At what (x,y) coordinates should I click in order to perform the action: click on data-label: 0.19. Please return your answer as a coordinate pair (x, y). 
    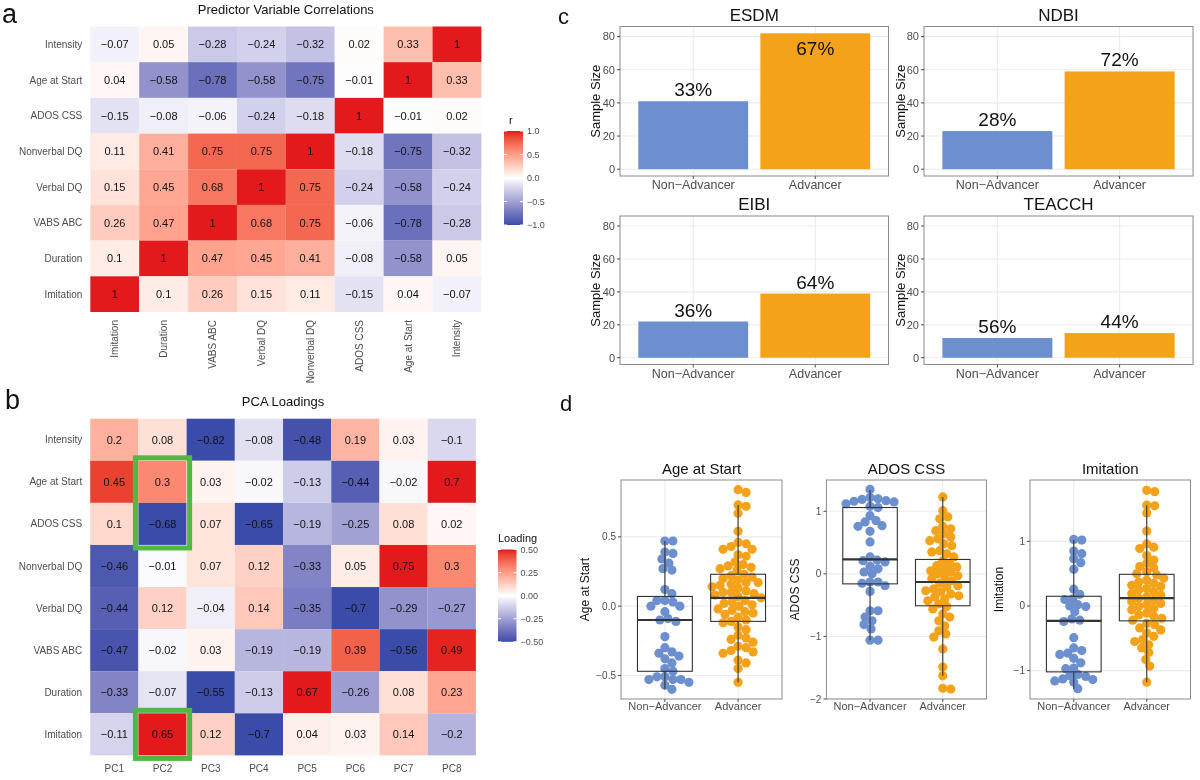
    Looking at the image, I should click on (355, 439).